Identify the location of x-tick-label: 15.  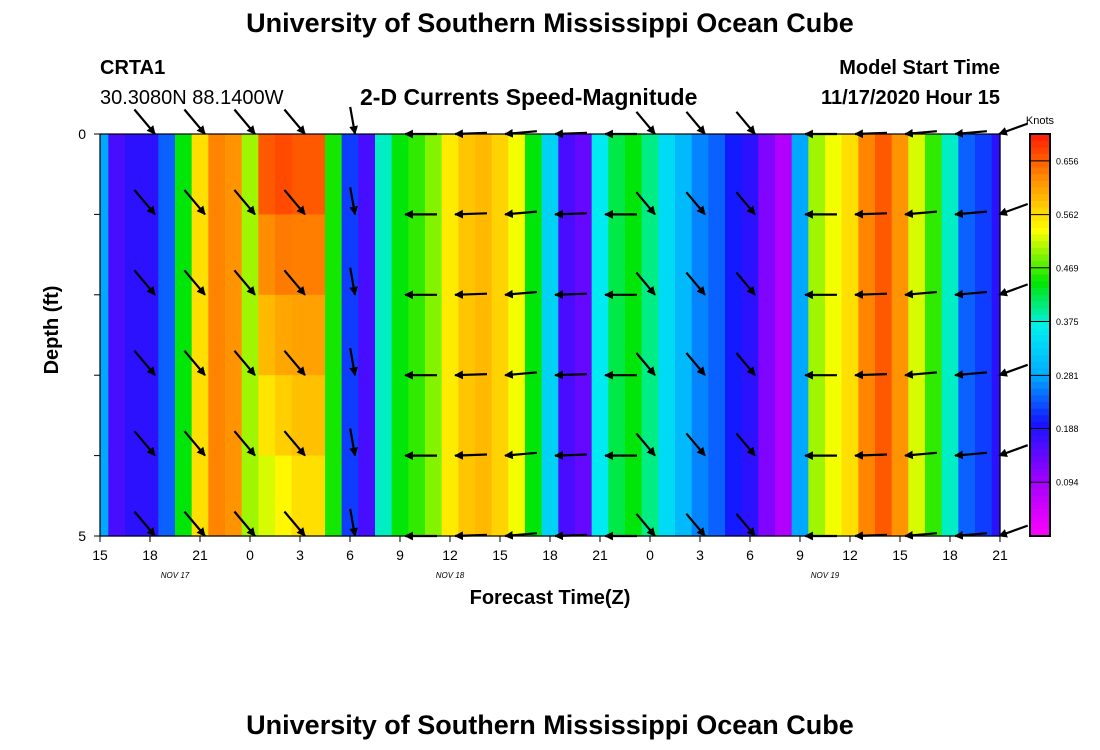
(100, 555).